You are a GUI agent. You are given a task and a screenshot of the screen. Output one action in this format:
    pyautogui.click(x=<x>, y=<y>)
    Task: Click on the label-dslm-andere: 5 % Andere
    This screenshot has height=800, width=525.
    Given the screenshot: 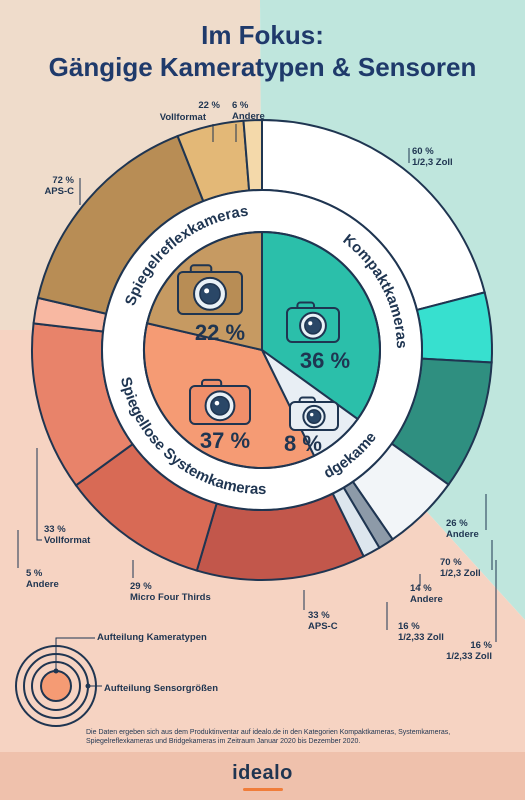 What is the action you would take?
    pyautogui.click(x=42, y=579)
    